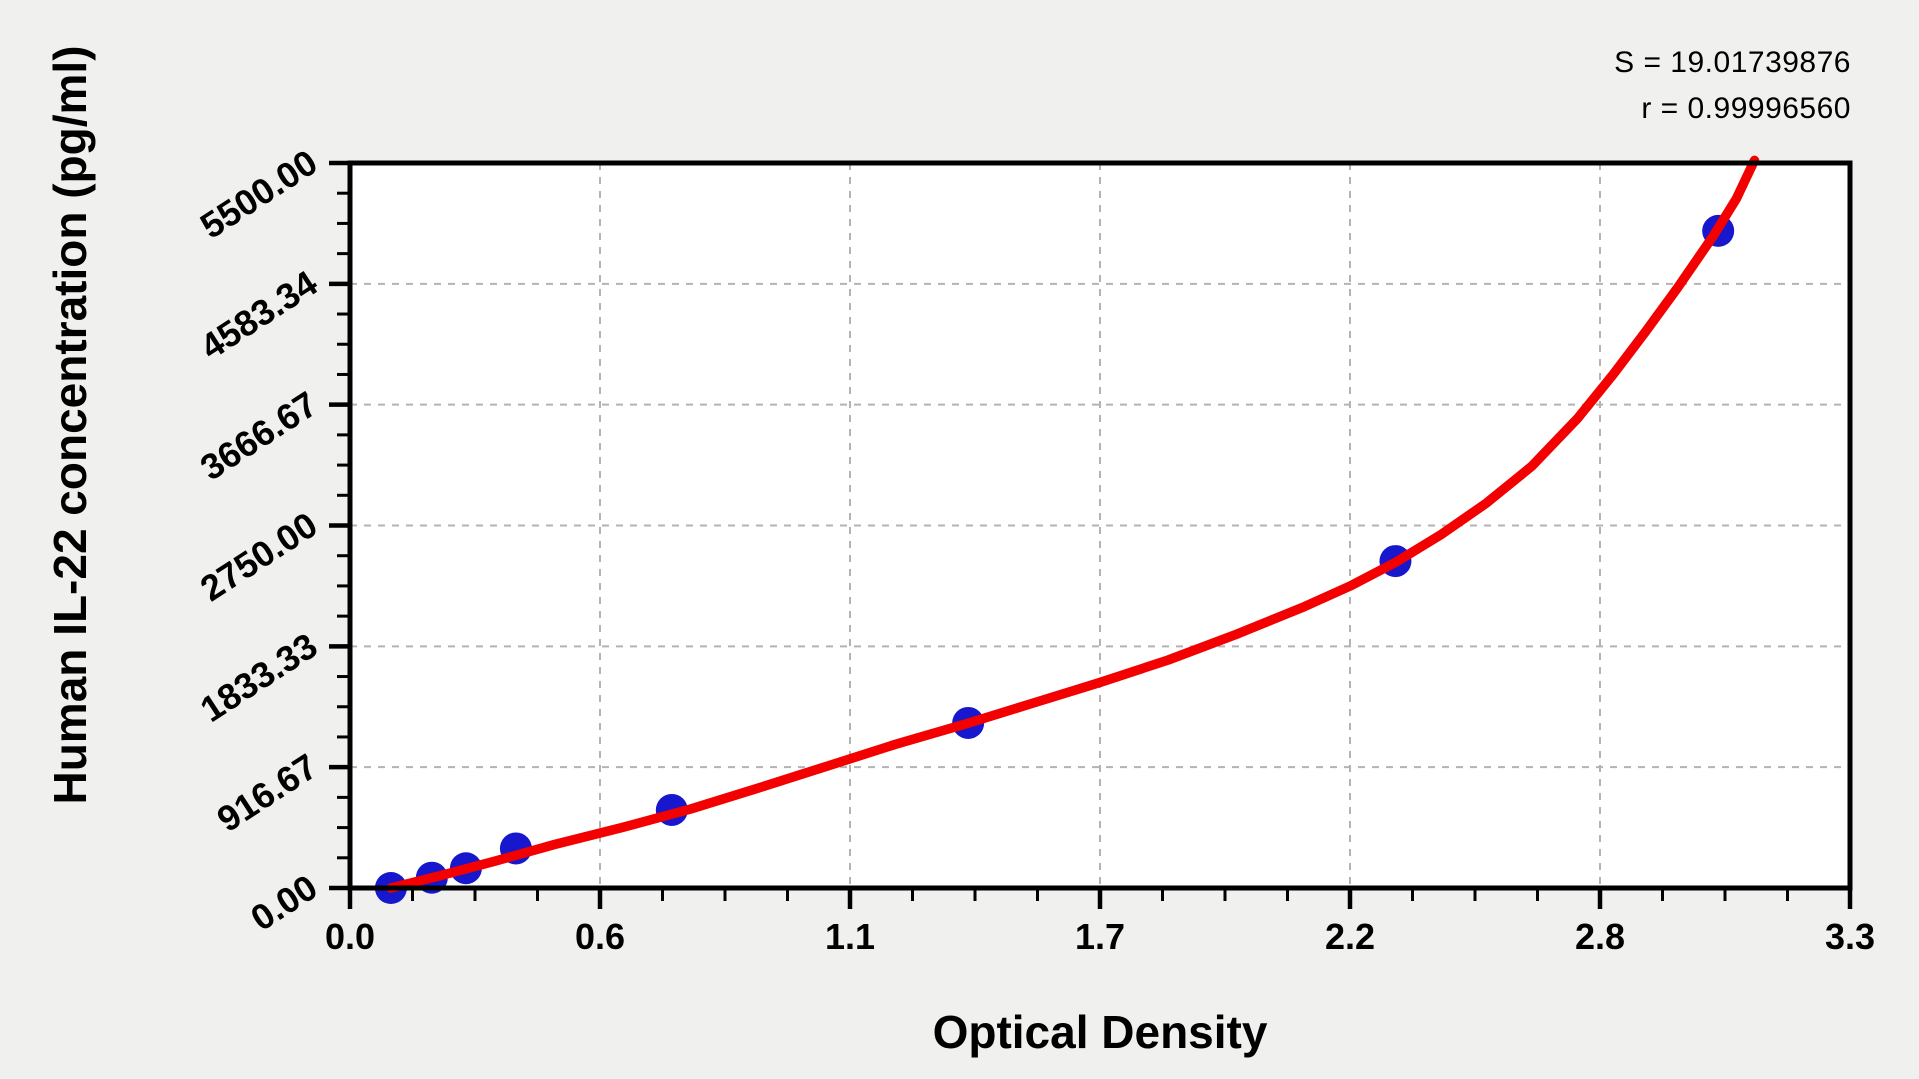 The height and width of the screenshot is (1079, 1919). I want to click on fit-s-value: S = 19.01739876, so click(1732, 62).